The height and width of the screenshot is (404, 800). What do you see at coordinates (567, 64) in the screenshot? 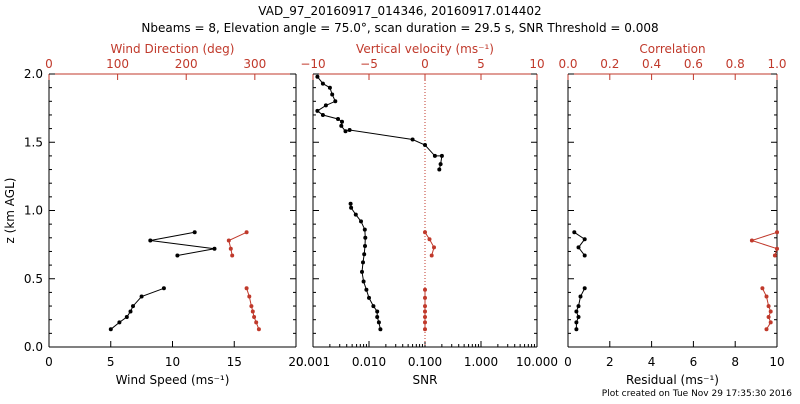
I see `top-tick-label: 0.0` at bounding box center [567, 64].